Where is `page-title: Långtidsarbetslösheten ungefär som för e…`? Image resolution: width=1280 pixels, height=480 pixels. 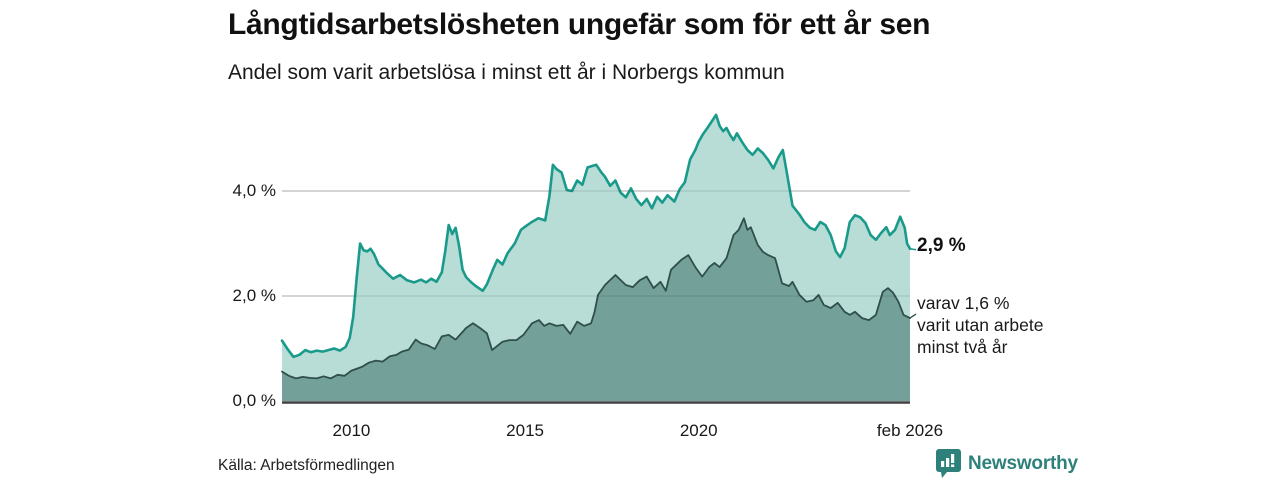 page-title: Långtidsarbetslösheten ungefär som för e… is located at coordinates (579, 24).